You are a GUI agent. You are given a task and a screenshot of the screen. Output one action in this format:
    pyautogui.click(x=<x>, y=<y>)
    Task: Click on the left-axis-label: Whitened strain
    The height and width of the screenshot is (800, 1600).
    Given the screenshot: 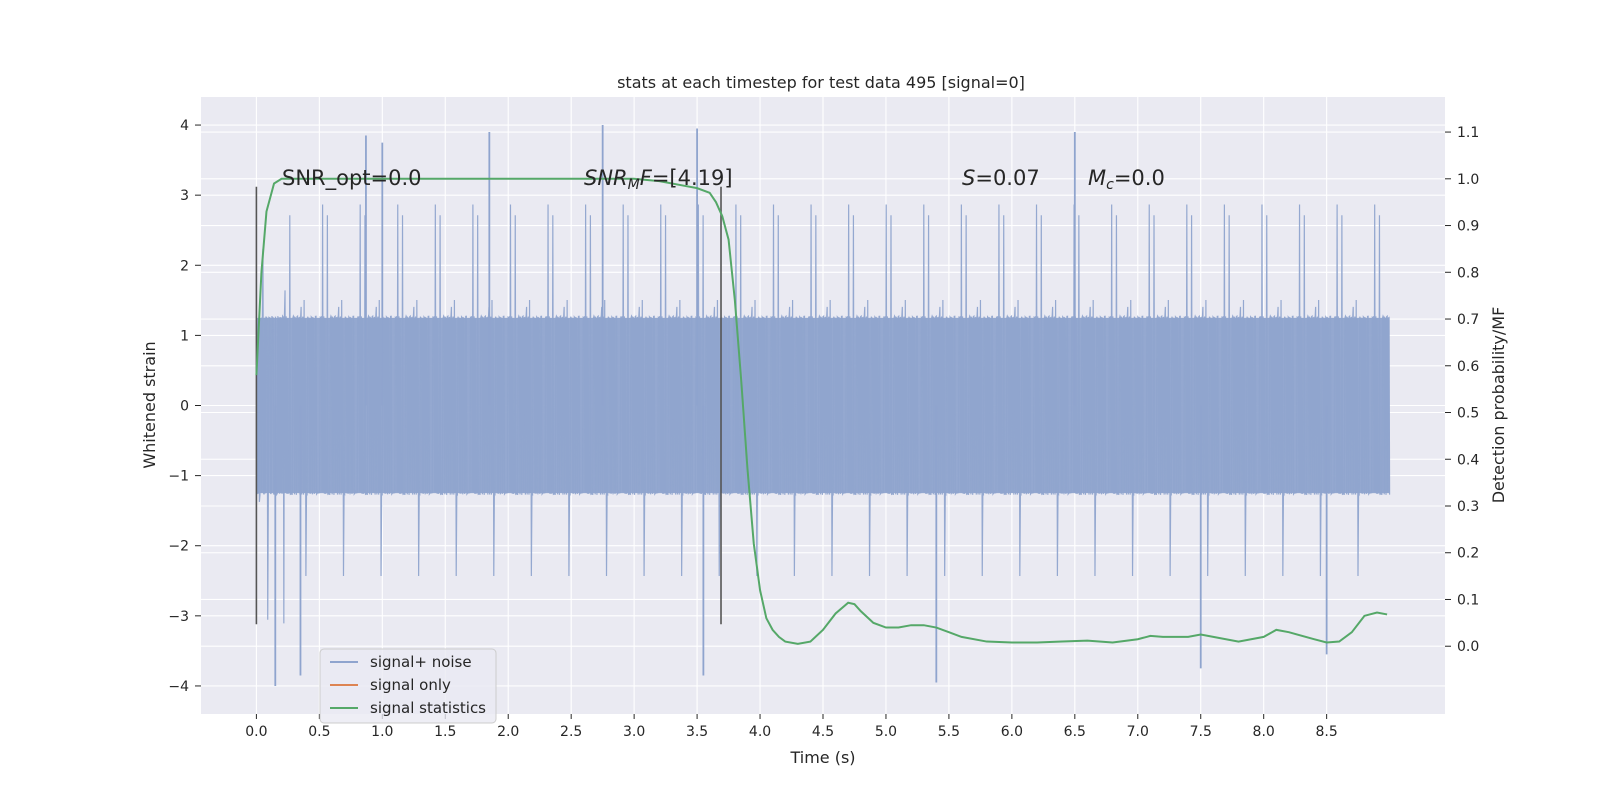 What is the action you would take?
    pyautogui.click(x=149, y=404)
    